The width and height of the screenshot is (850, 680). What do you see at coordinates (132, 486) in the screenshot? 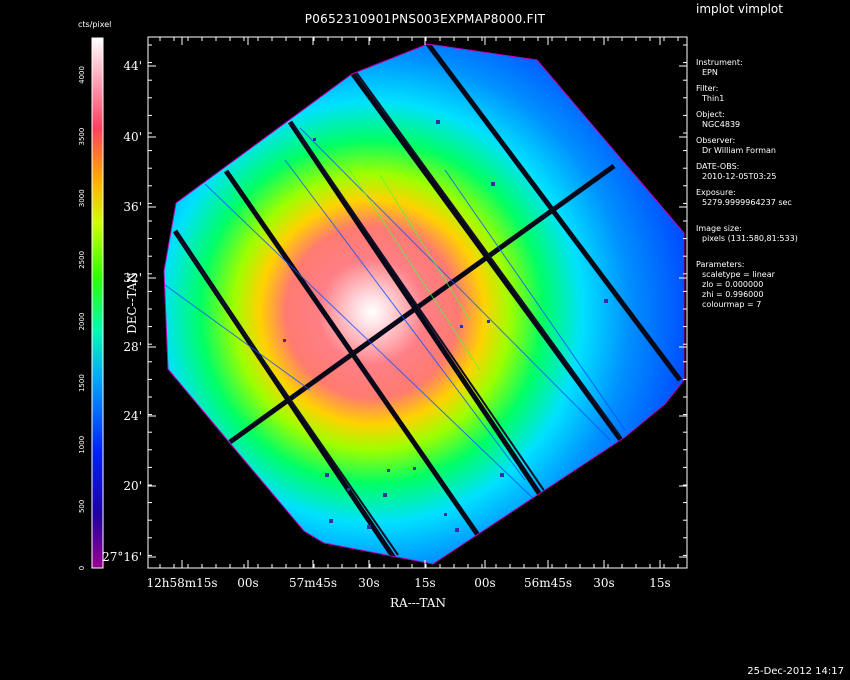
I see `y-tick-label: 20'` at bounding box center [132, 486].